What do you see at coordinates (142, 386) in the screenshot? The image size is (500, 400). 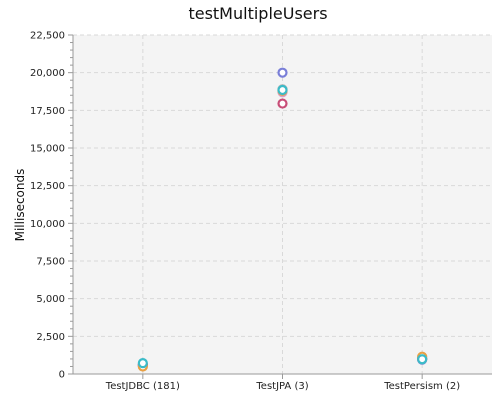 I see `x-tick-label: TestJDBC (181)` at bounding box center [142, 386].